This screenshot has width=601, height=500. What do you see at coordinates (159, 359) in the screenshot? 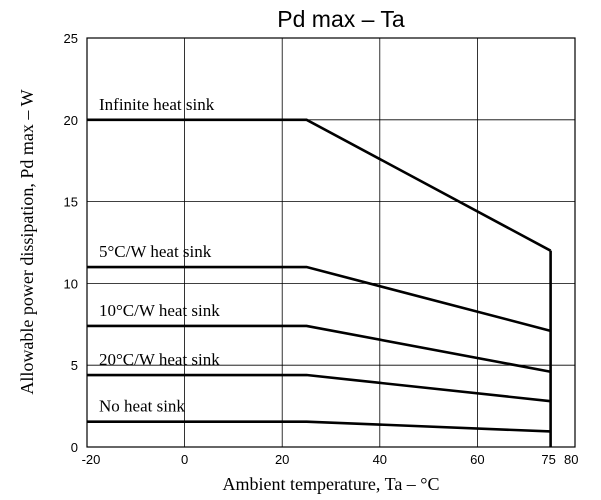
I see `series-label: 20°C/W heat sink` at bounding box center [159, 359].